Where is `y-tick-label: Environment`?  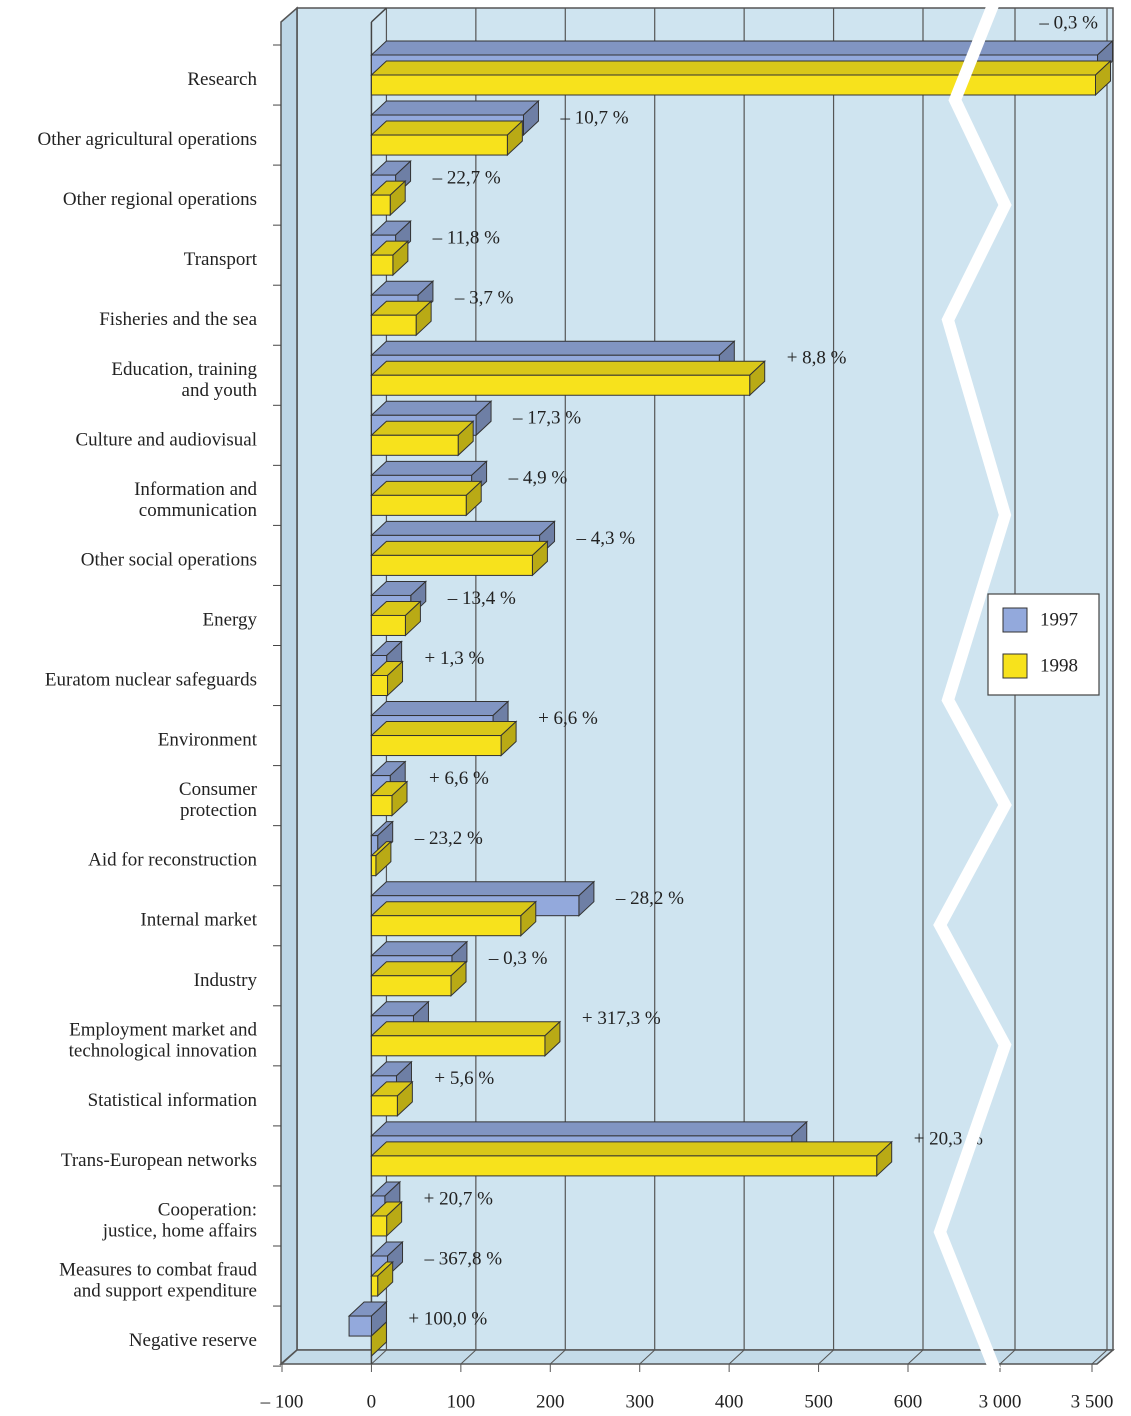
y-tick-label: Environment is located at coordinates (208, 740).